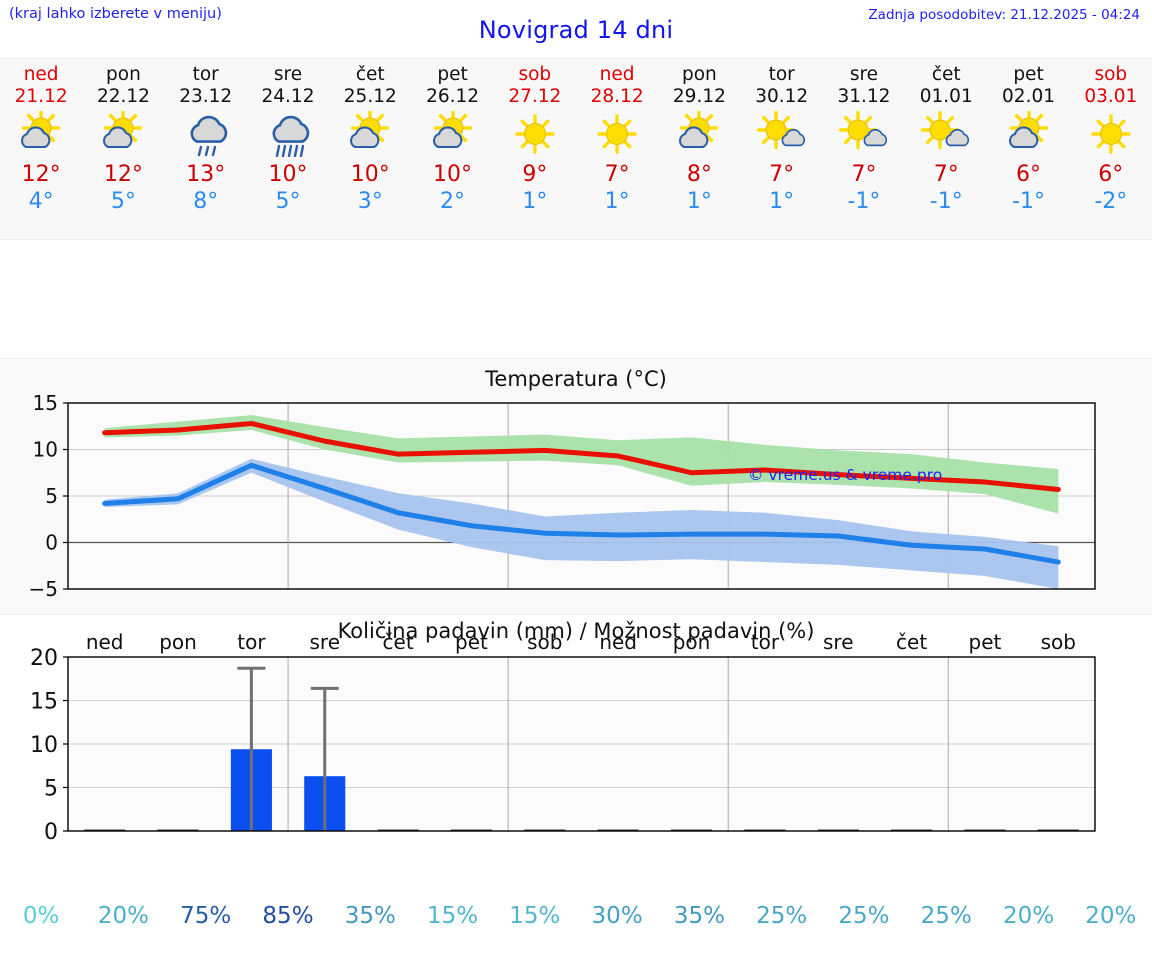  Describe the element at coordinates (617, 916) in the screenshot. I see `precipitation-probability: 30%` at that location.